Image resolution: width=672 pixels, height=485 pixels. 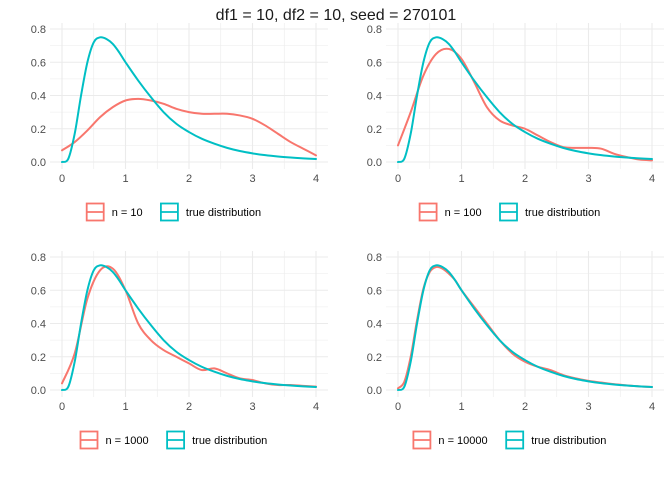 What do you see at coordinates (127, 441) in the screenshot?
I see `legend-label: n = 1000` at bounding box center [127, 441].